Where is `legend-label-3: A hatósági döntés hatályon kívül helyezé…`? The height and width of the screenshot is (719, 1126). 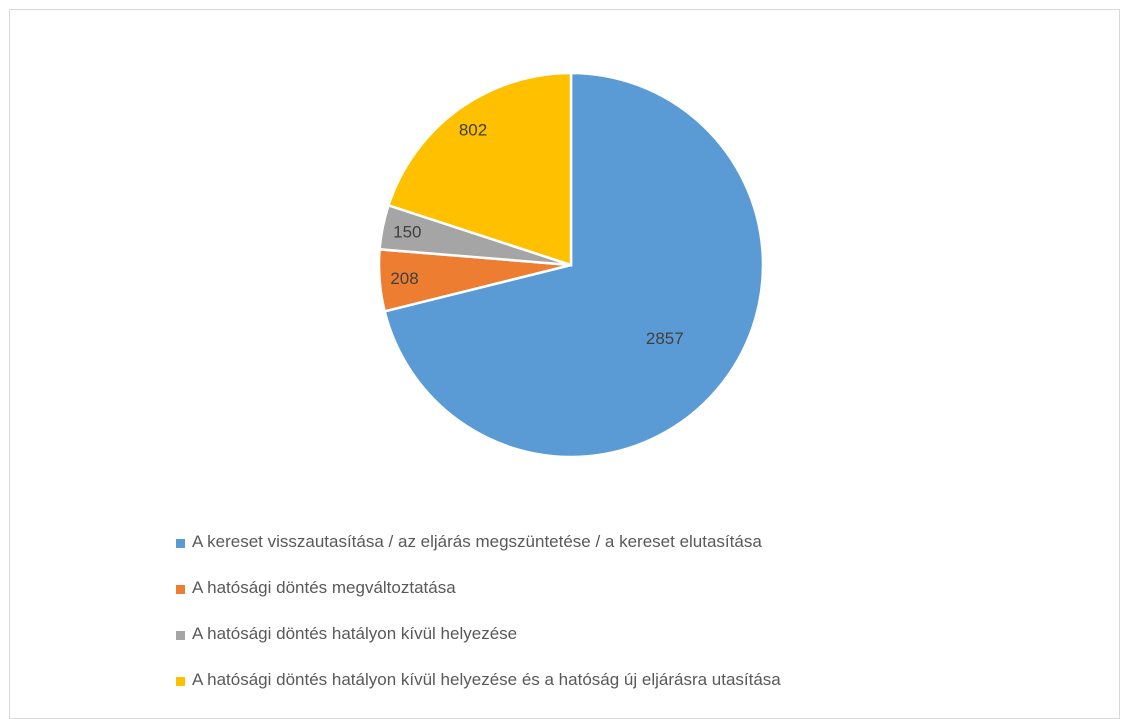 legend-label-3: A hatósági döntés hatályon kívül helyezé… is located at coordinates (486, 679).